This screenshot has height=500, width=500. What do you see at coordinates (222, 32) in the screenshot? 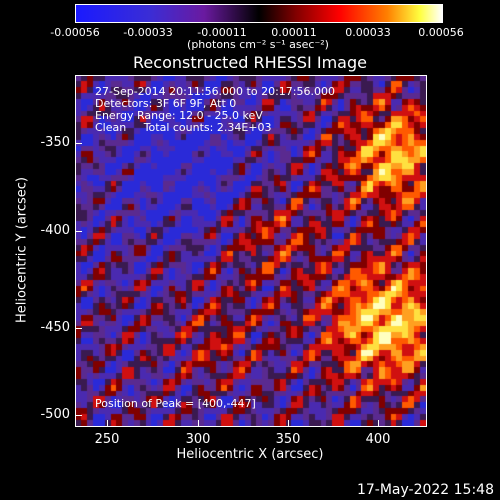
I see `colorbar-tick: -0.00011` at bounding box center [222, 32].